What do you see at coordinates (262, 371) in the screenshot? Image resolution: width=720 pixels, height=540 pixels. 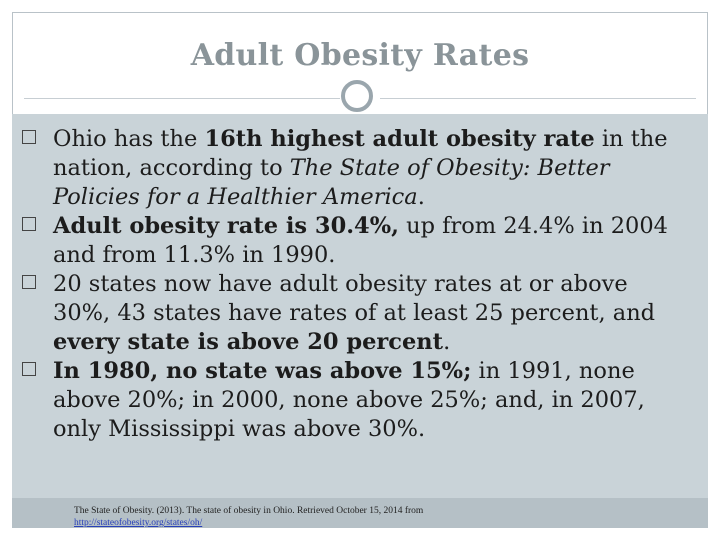 I see `bullet-text: In 1980, no state was above 15%;` at bounding box center [262, 371].